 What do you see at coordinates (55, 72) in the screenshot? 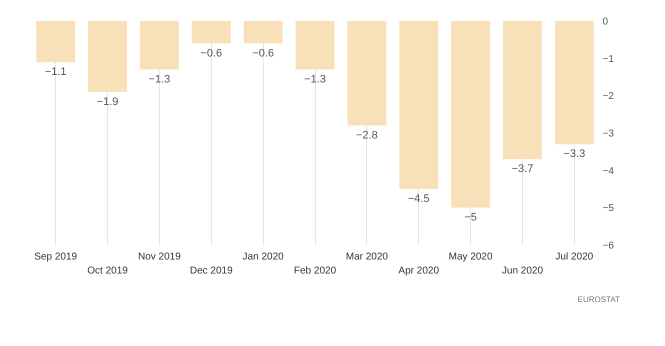
I see `data-label: −1.1` at bounding box center [55, 72].